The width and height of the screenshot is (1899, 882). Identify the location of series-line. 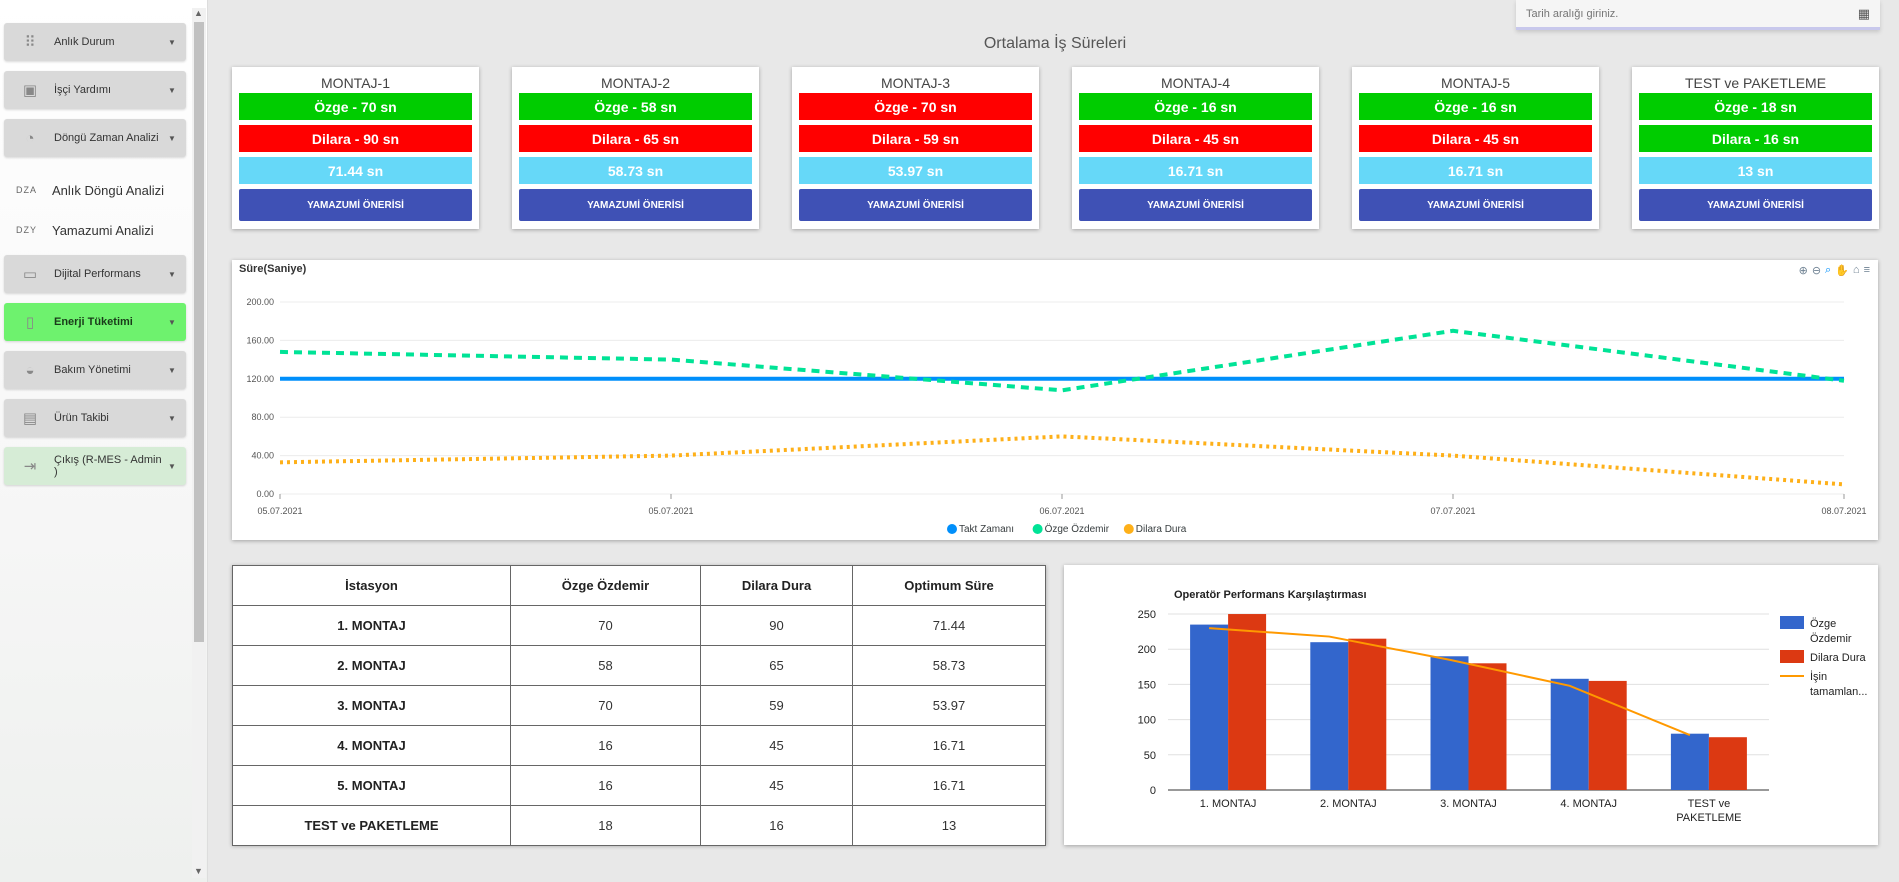
(1062, 360).